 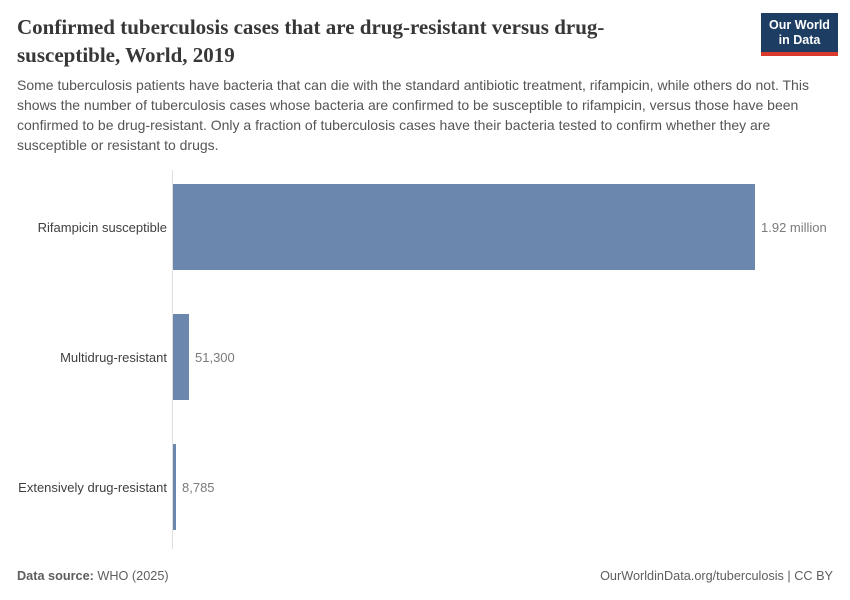 I want to click on owid-logo-line2: in Data, so click(x=799, y=40).